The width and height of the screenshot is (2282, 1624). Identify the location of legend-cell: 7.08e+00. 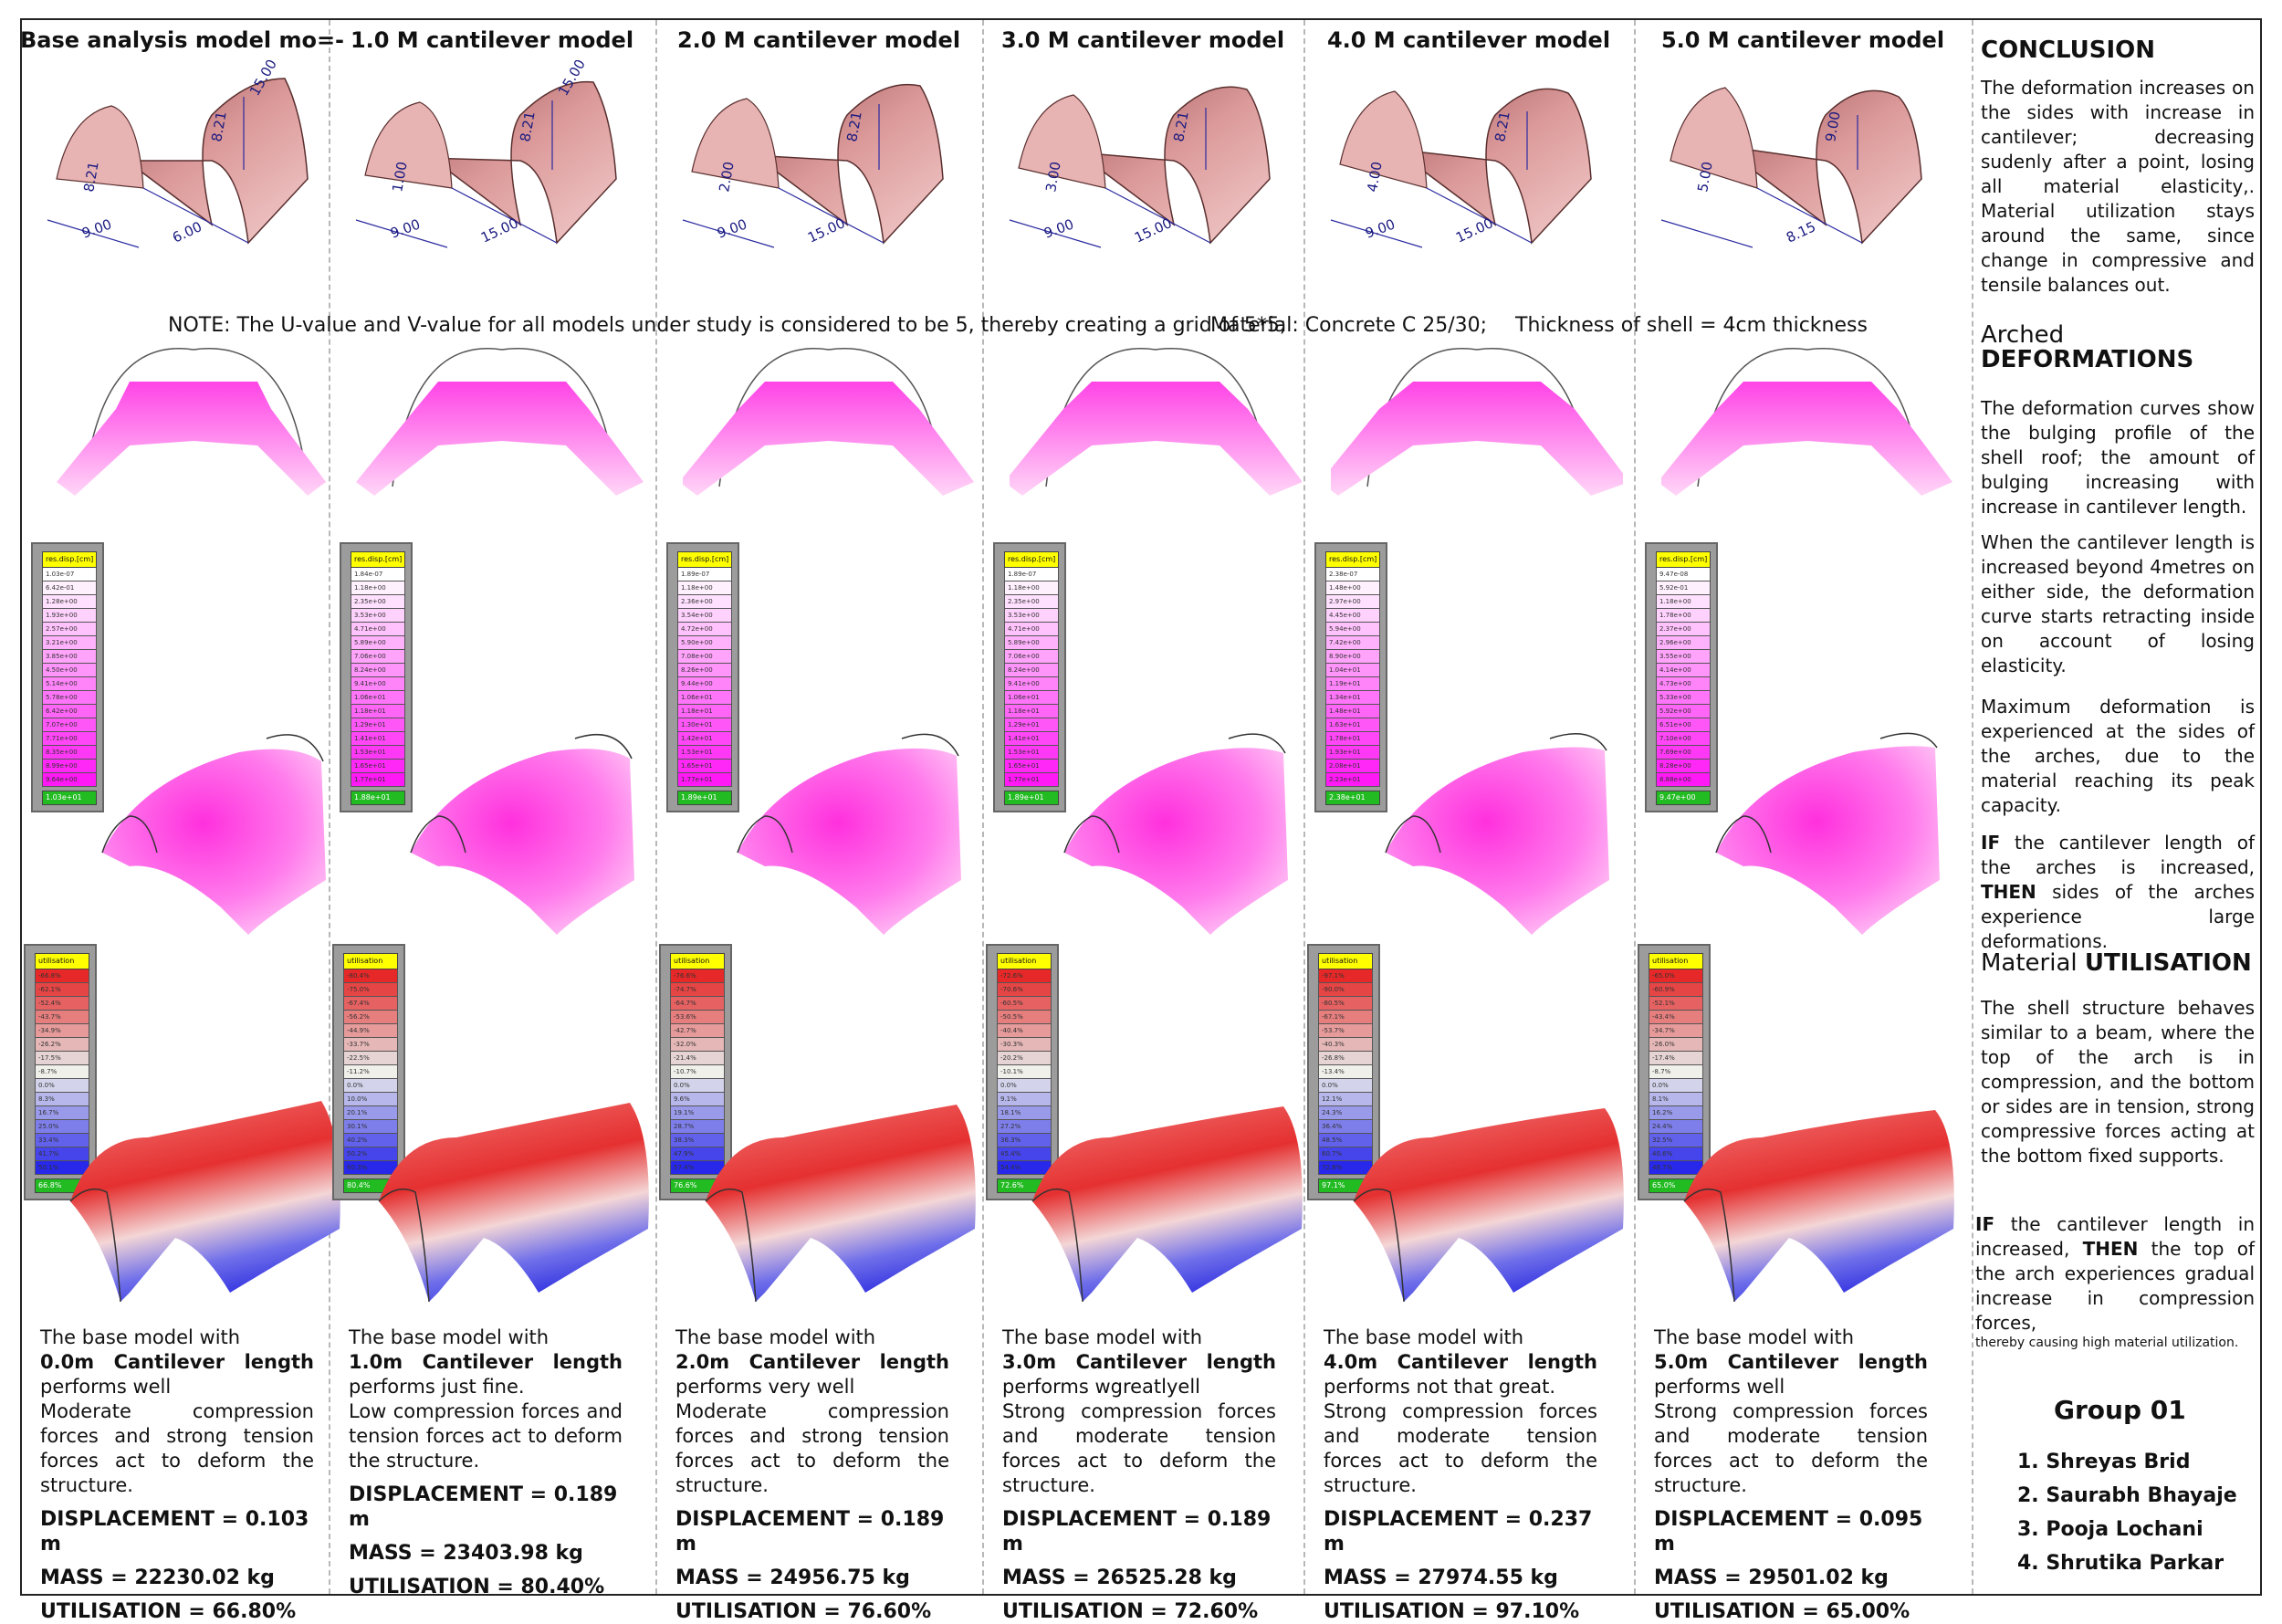
(704, 657).